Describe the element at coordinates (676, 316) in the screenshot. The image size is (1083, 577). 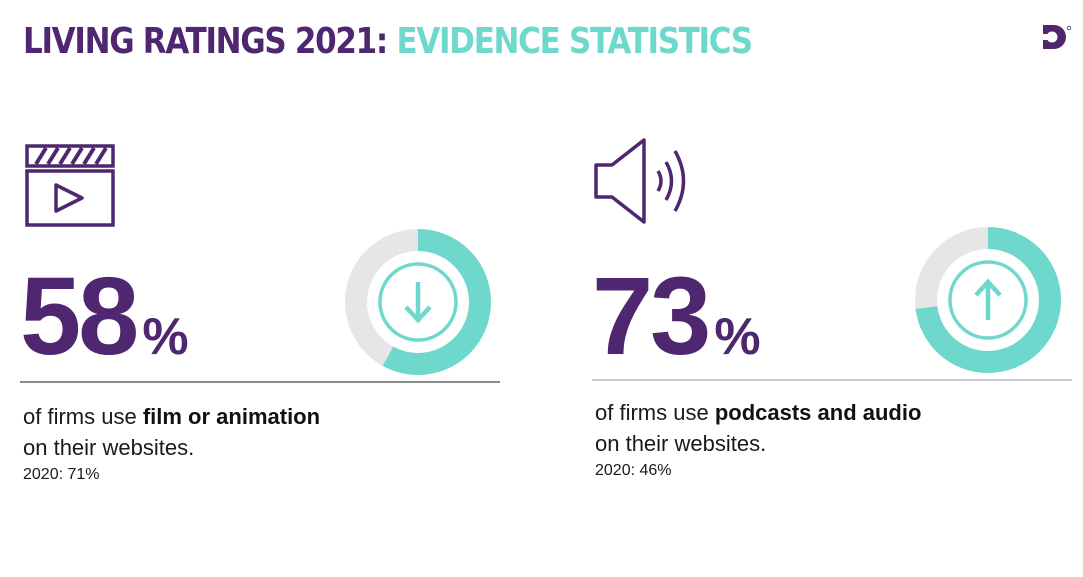
I see `stat-value: 73%` at that location.